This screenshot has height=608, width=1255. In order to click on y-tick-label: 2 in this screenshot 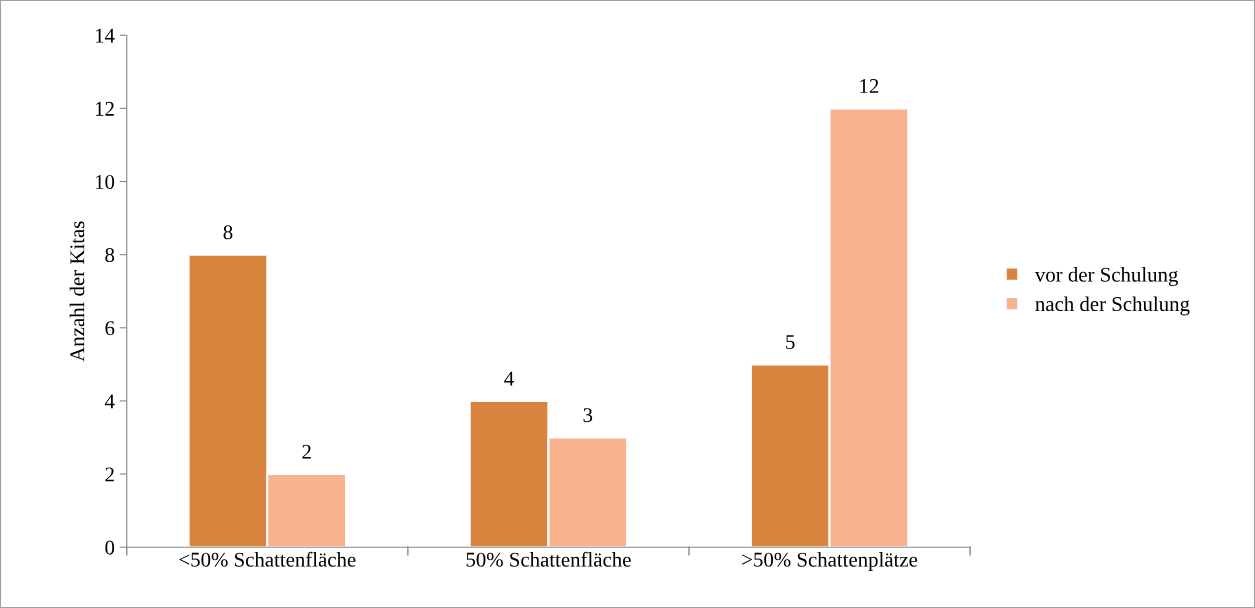, I will do `click(109, 474)`.